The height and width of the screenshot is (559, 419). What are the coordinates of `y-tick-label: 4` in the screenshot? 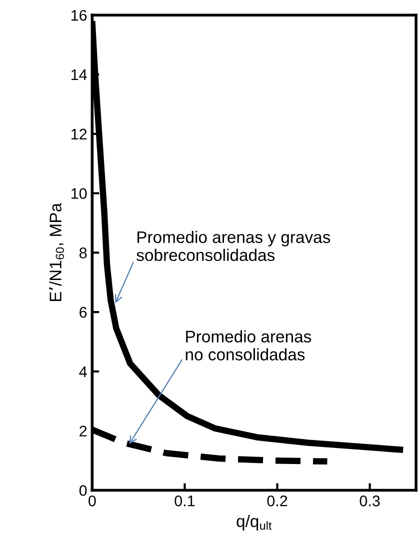 It's located at (83, 371).